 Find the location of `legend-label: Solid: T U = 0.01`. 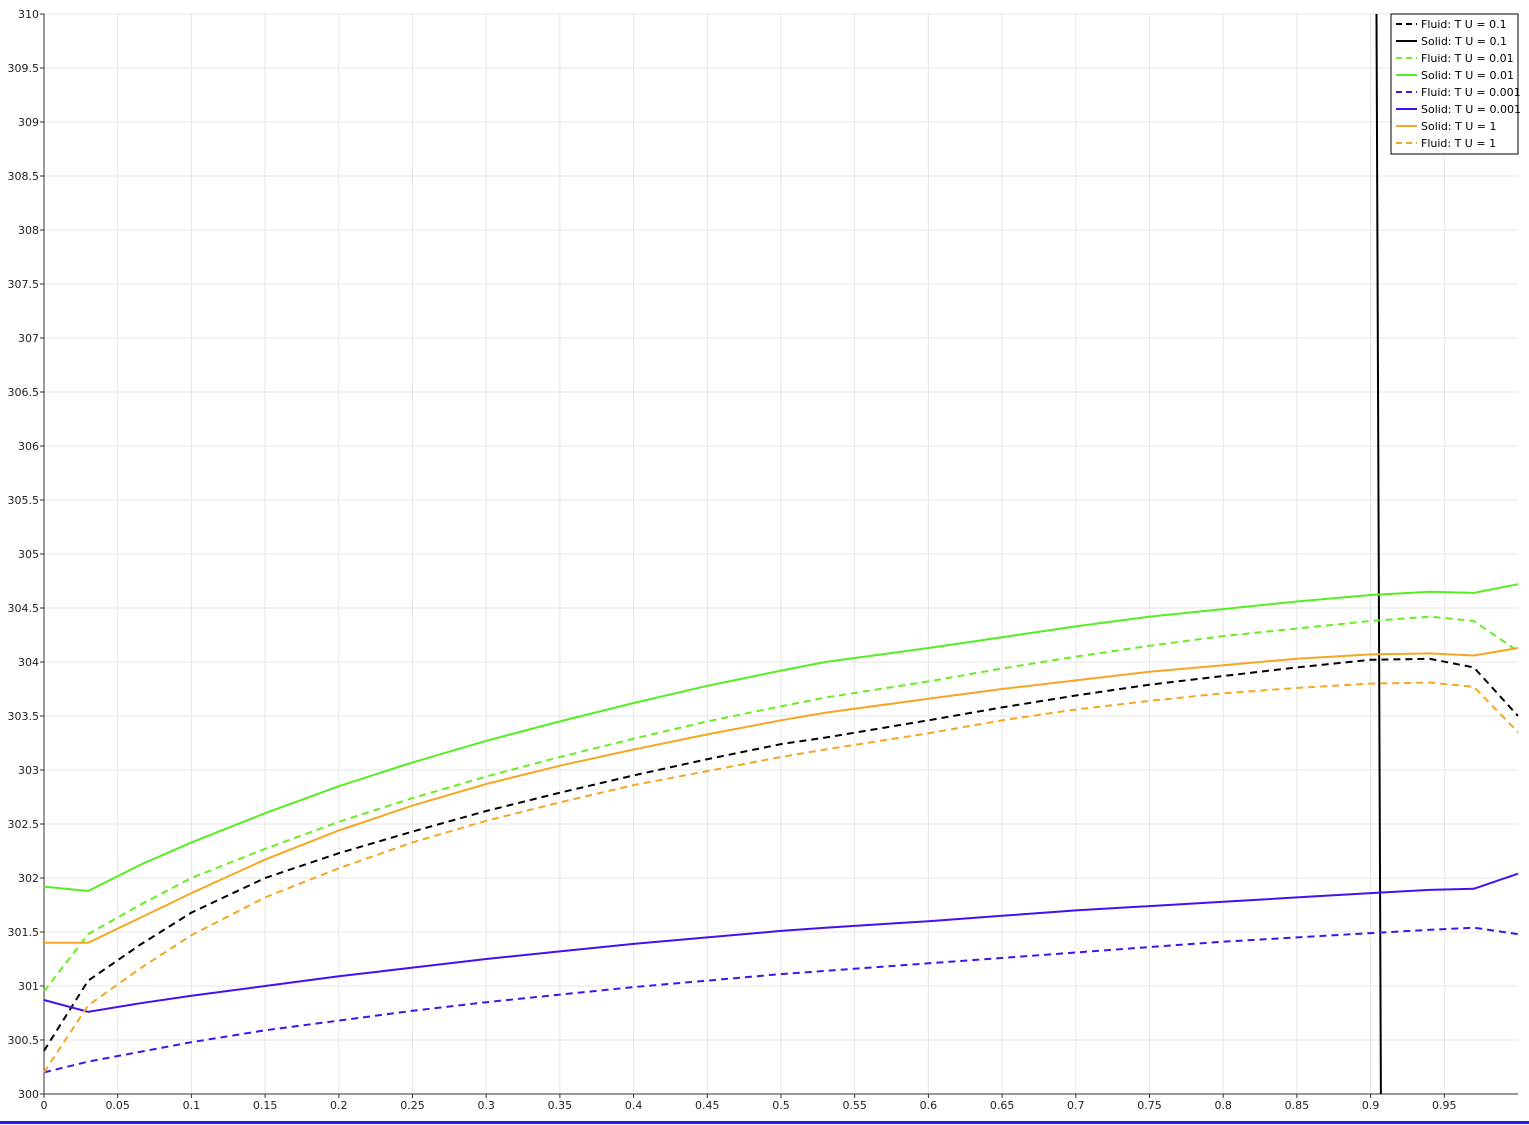

legend-label: Solid: T U = 0.01 is located at coordinates (1467, 75).